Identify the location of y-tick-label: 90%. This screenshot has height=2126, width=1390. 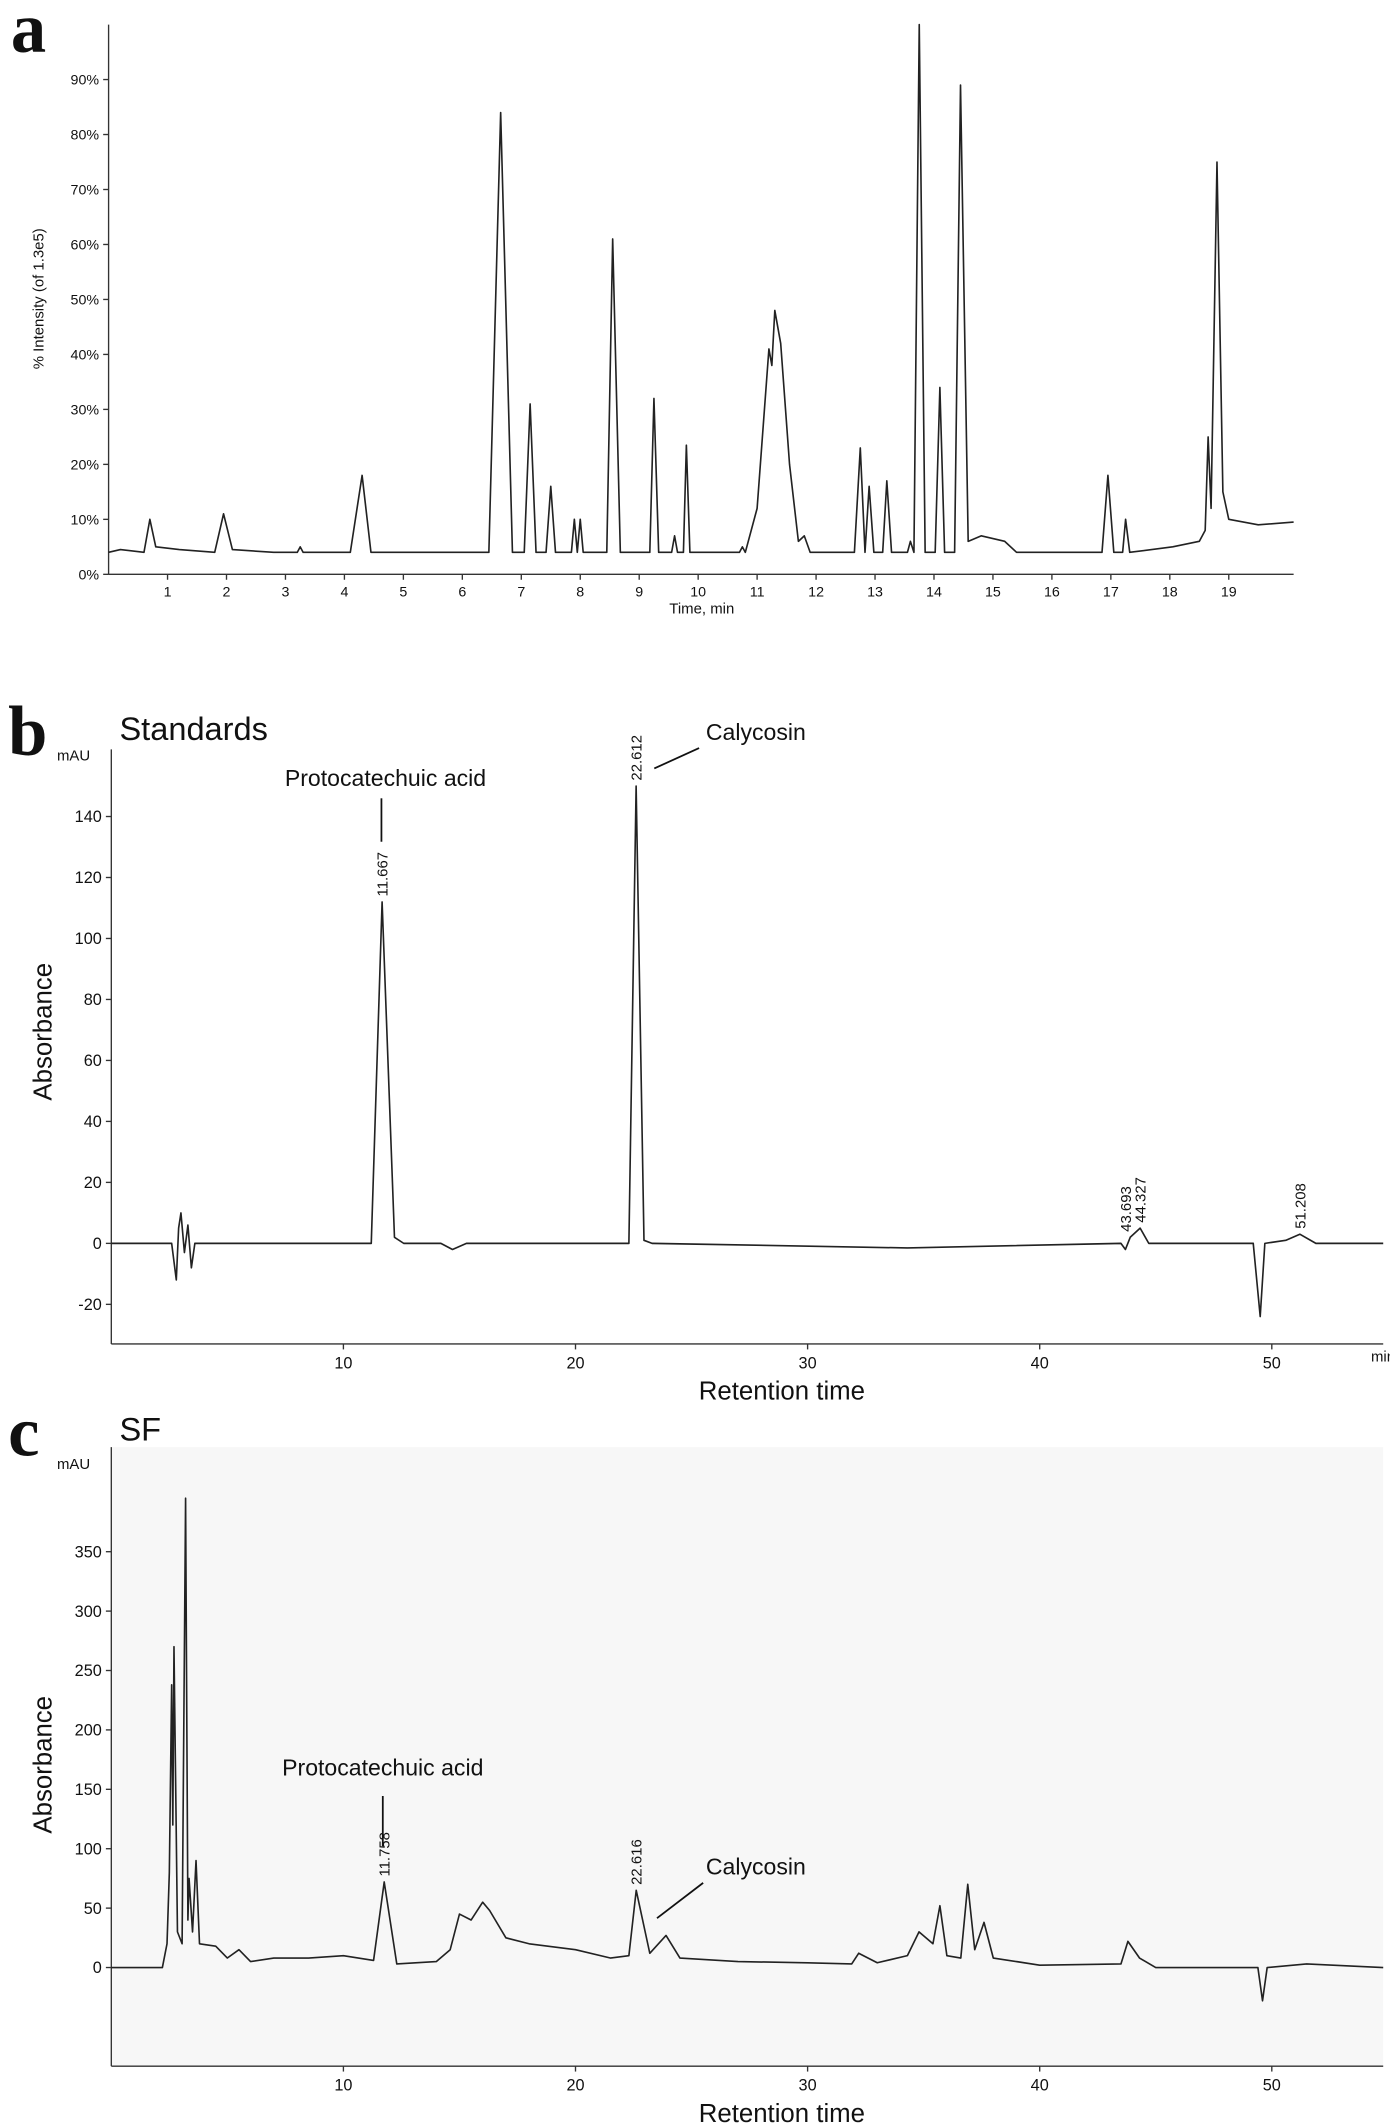
(85, 81).